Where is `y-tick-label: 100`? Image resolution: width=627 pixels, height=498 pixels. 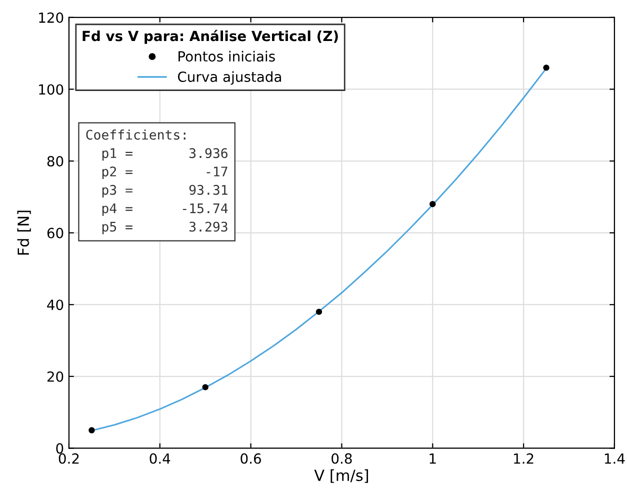 y-tick-label: 100 is located at coordinates (51, 89).